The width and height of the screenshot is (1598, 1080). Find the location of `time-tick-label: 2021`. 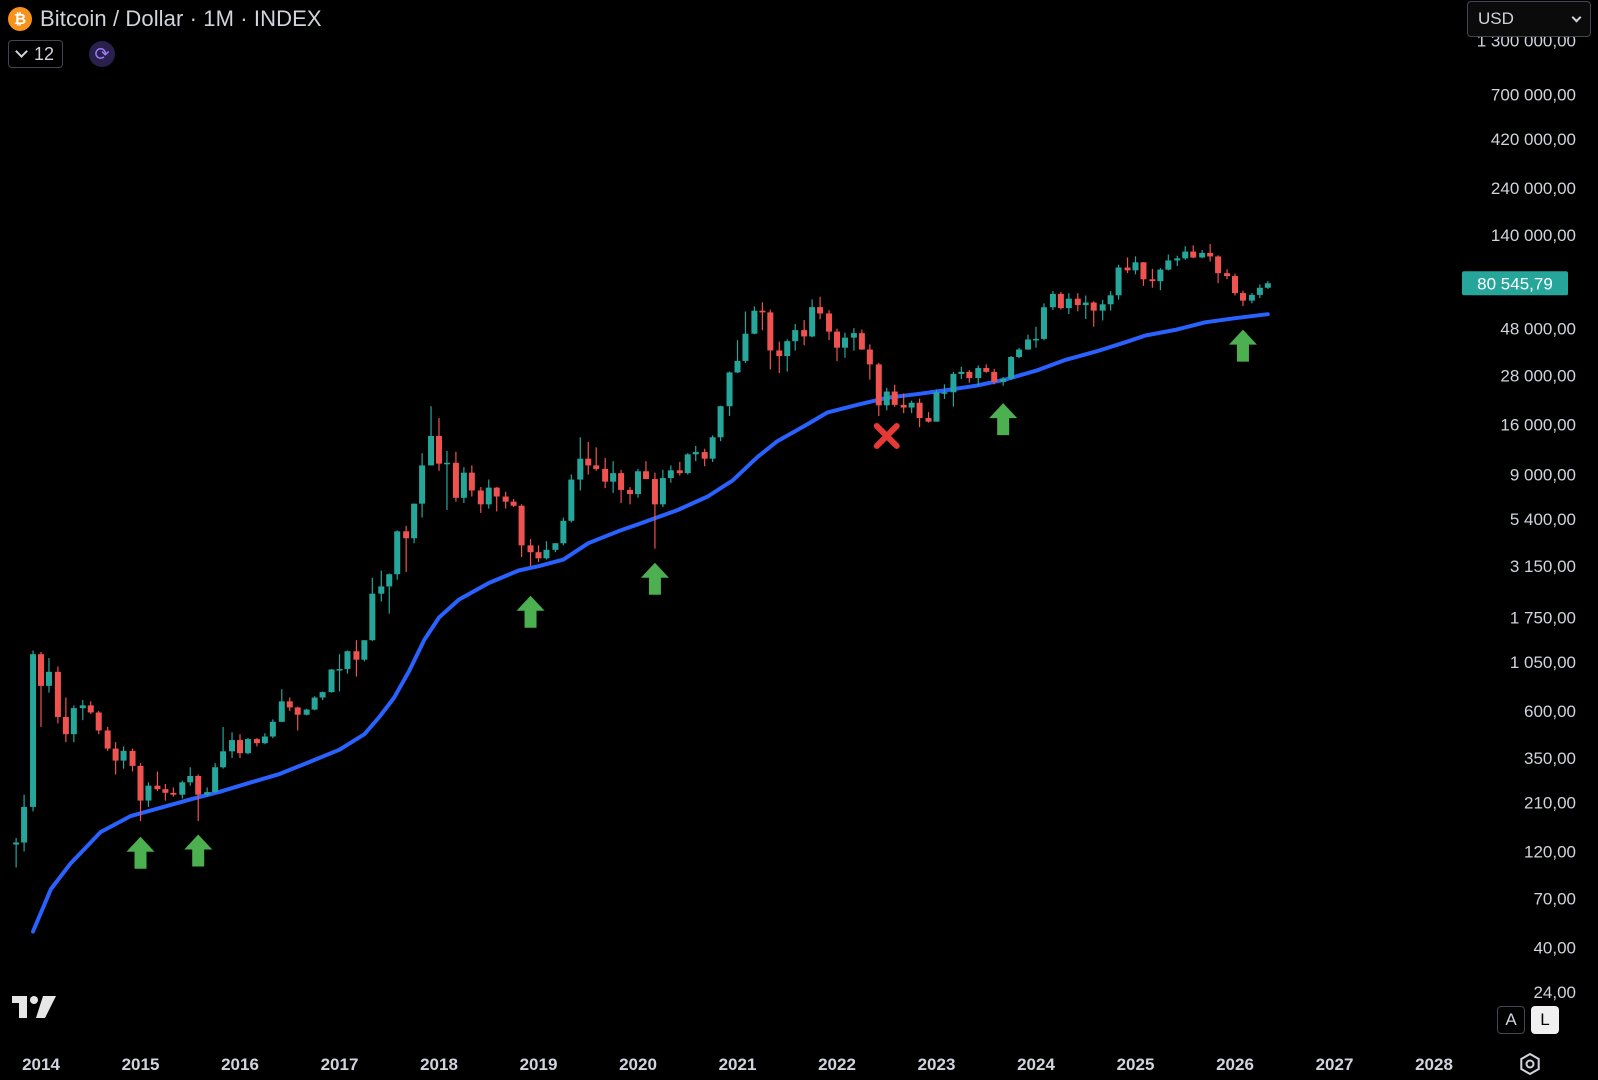

time-tick-label: 2021 is located at coordinates (738, 1064).